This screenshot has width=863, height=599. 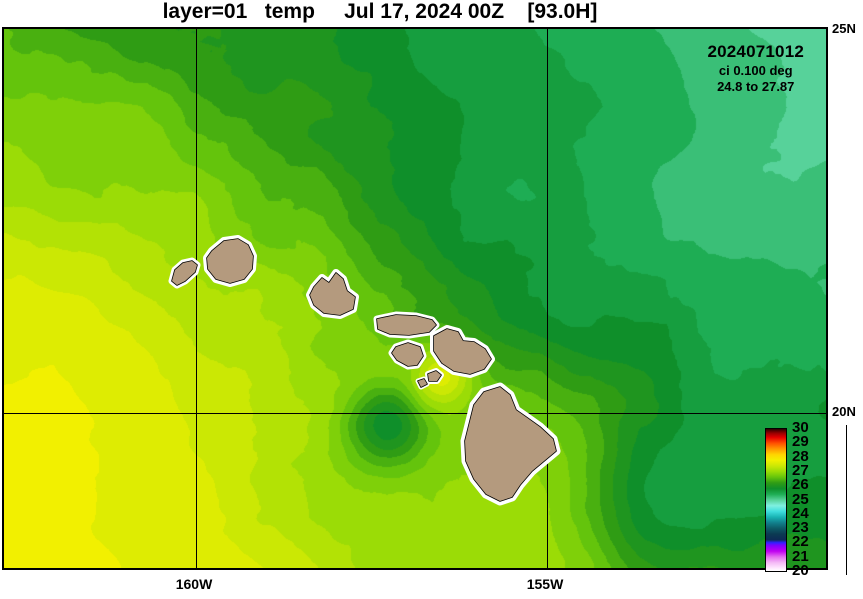 I want to click on colorbar-tick-30: 30, so click(x=800, y=427).